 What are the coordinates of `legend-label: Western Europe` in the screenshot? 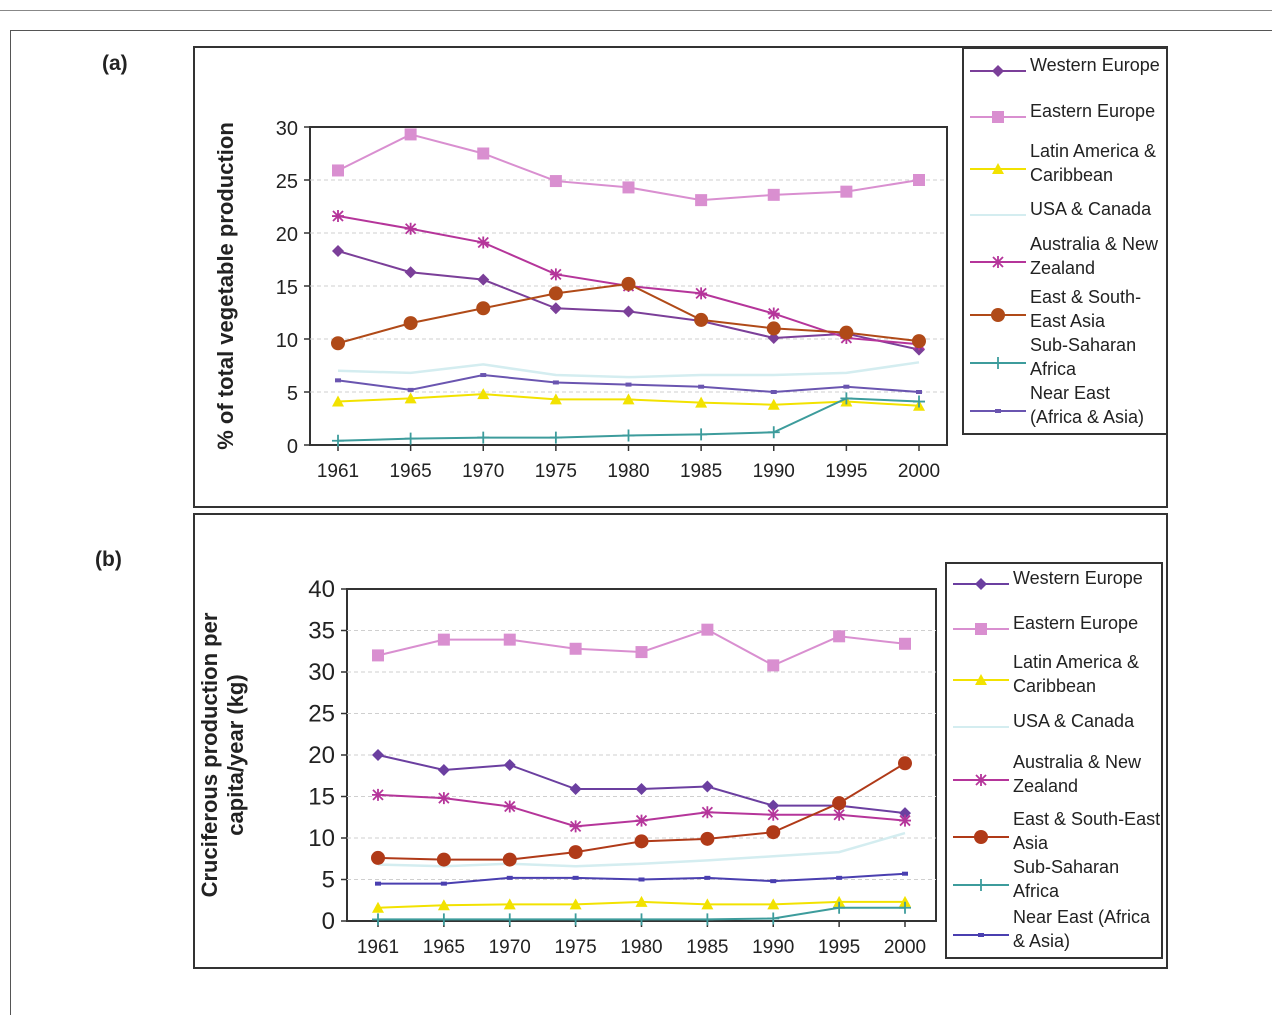 It's located at (1078, 578).